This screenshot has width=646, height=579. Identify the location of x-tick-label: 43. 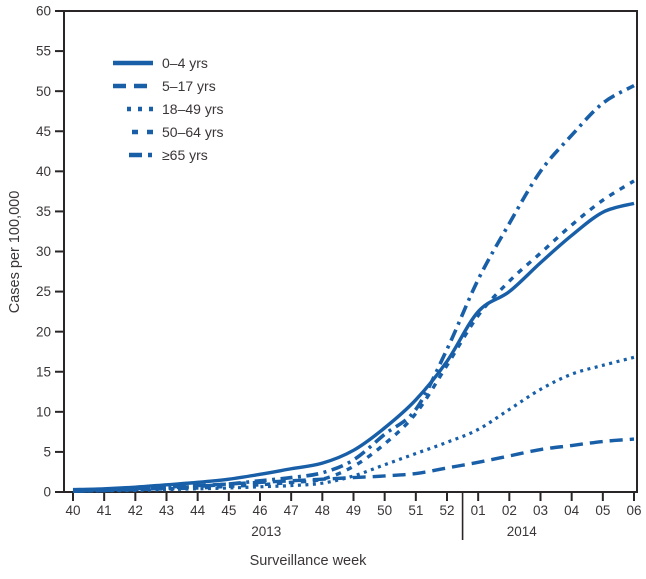
(166, 510).